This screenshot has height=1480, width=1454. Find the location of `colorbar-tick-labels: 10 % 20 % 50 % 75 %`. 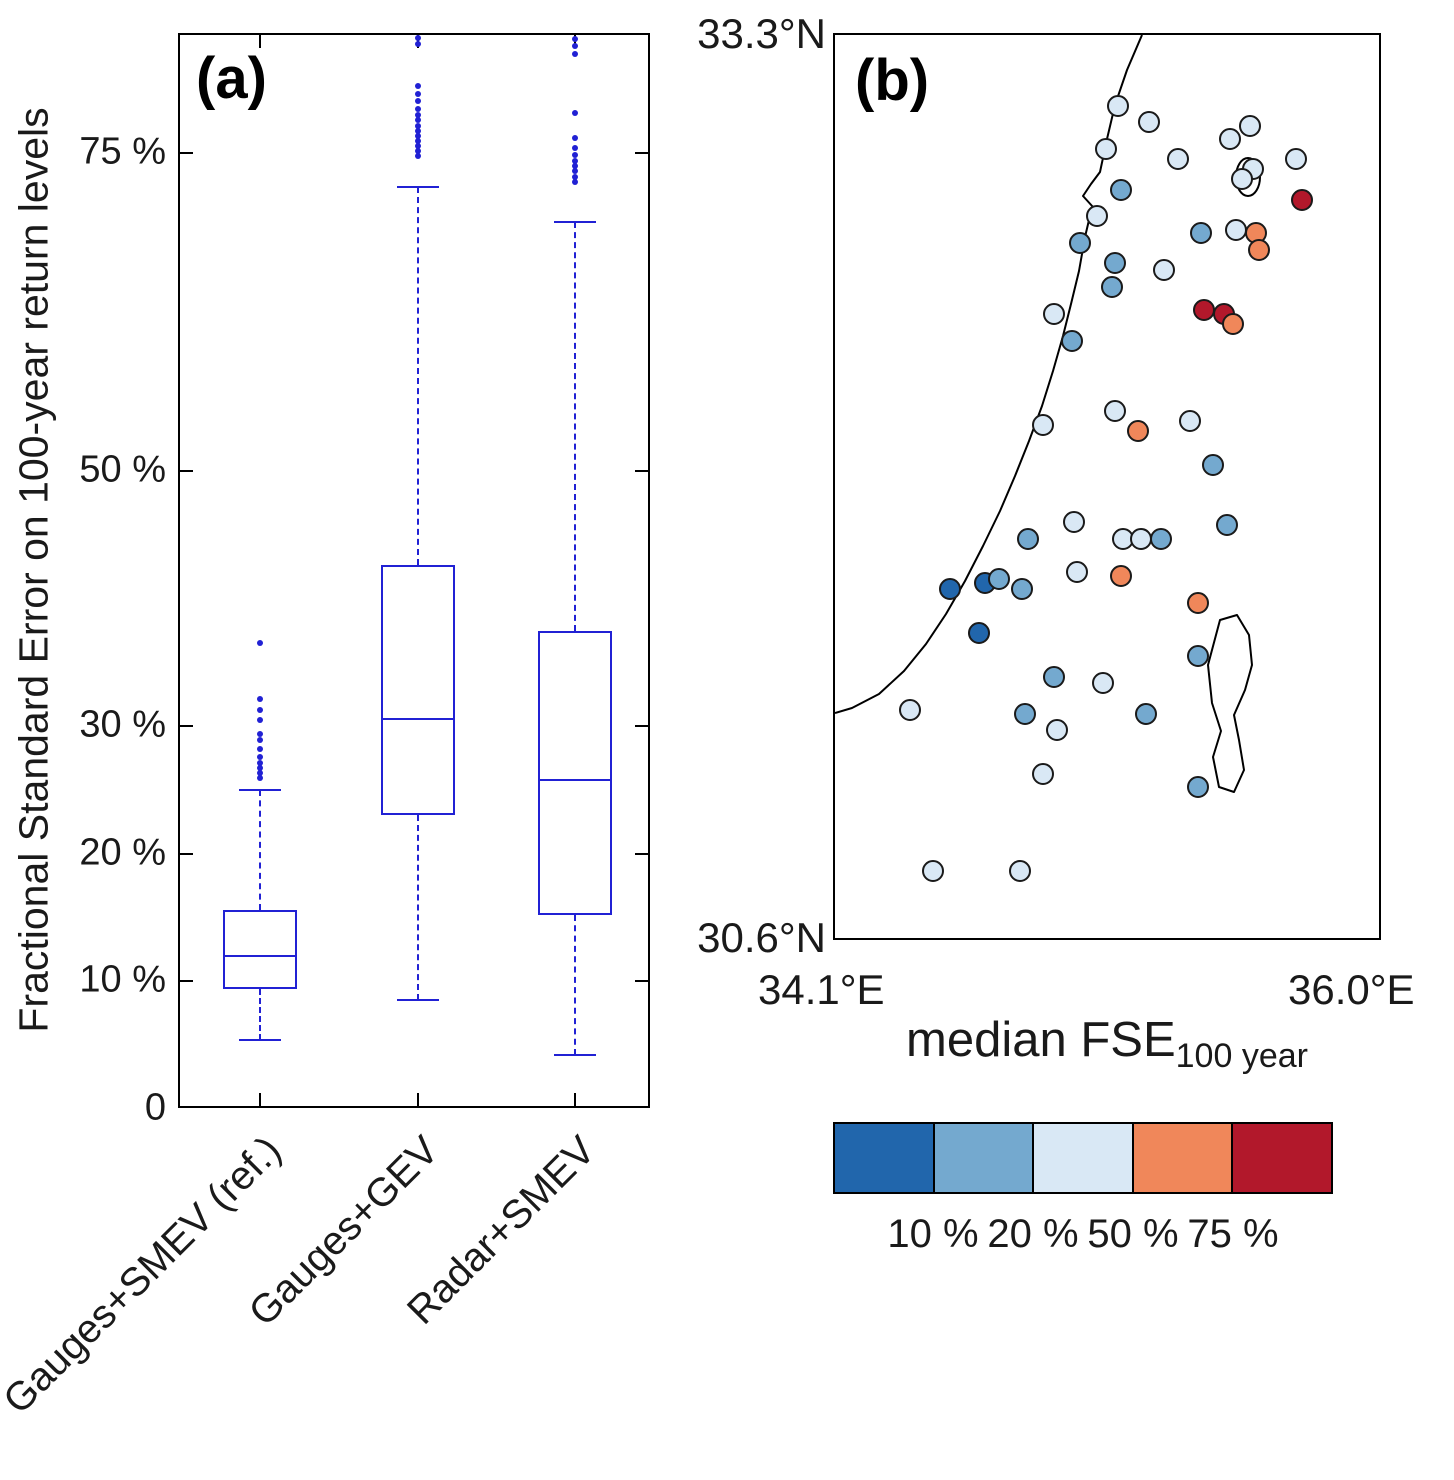

colorbar-tick-labels: 10 % 20 % 50 % 75 % is located at coordinates (1083, 1237).